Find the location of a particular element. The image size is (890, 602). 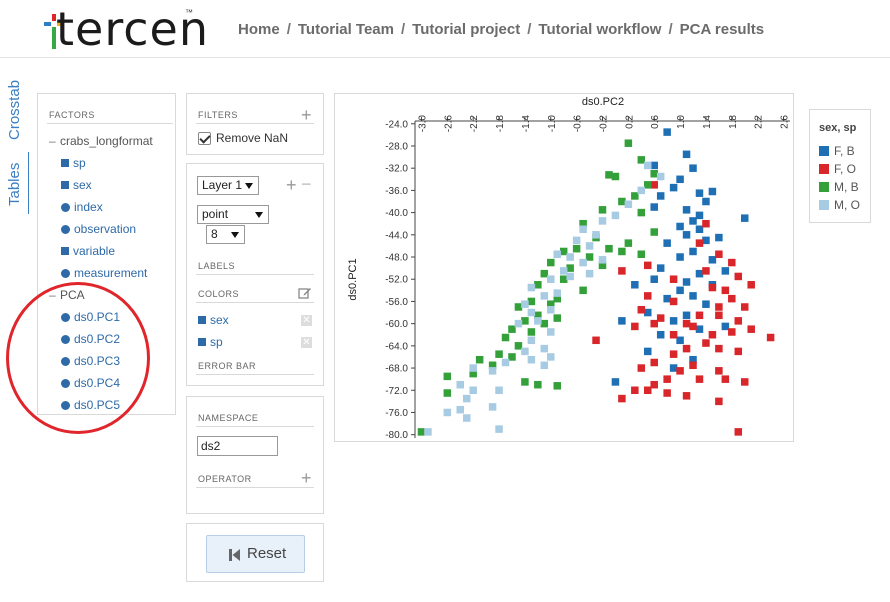

color-factor-sex: sex is located at coordinates (213, 320).